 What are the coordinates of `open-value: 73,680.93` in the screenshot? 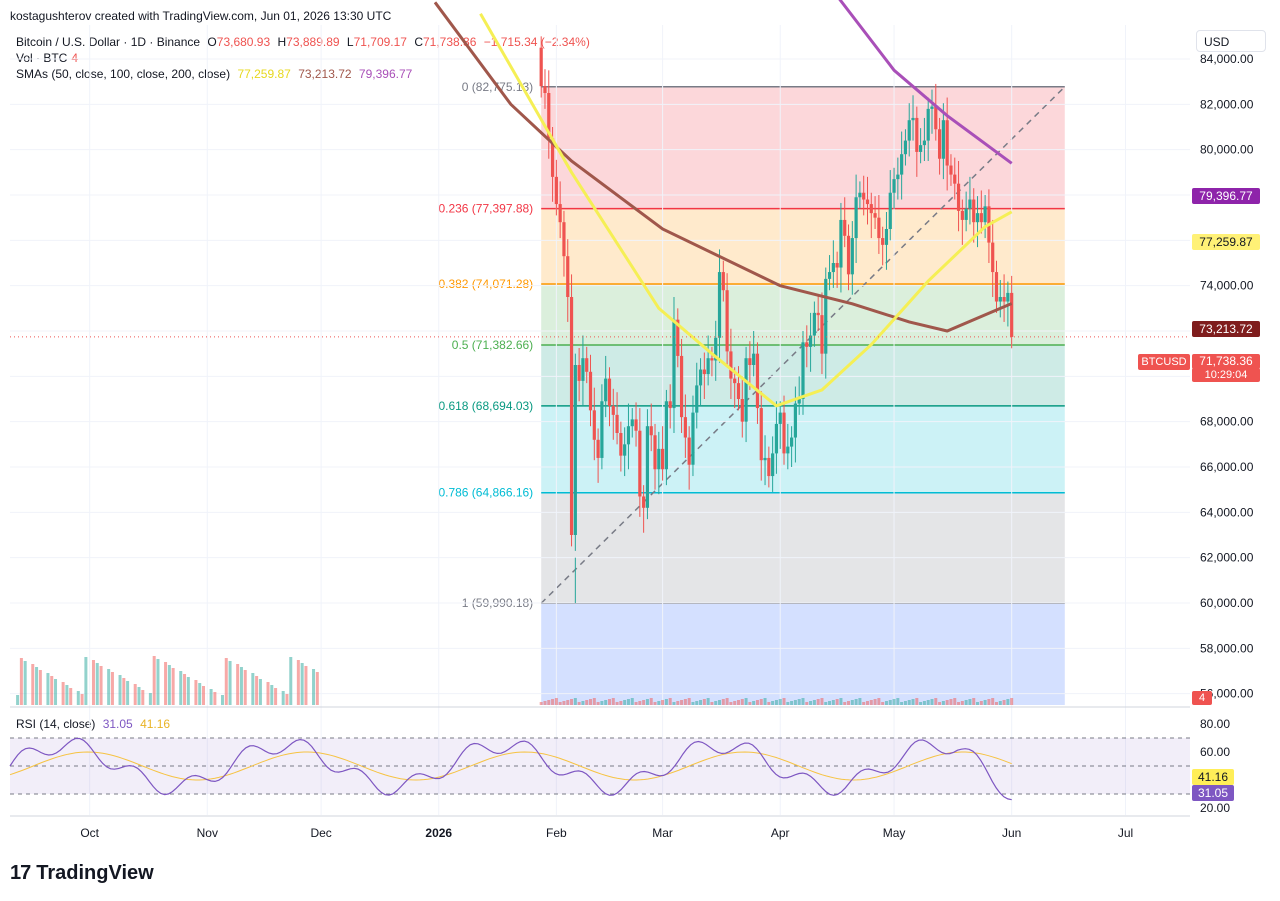 It's located at (243, 42).